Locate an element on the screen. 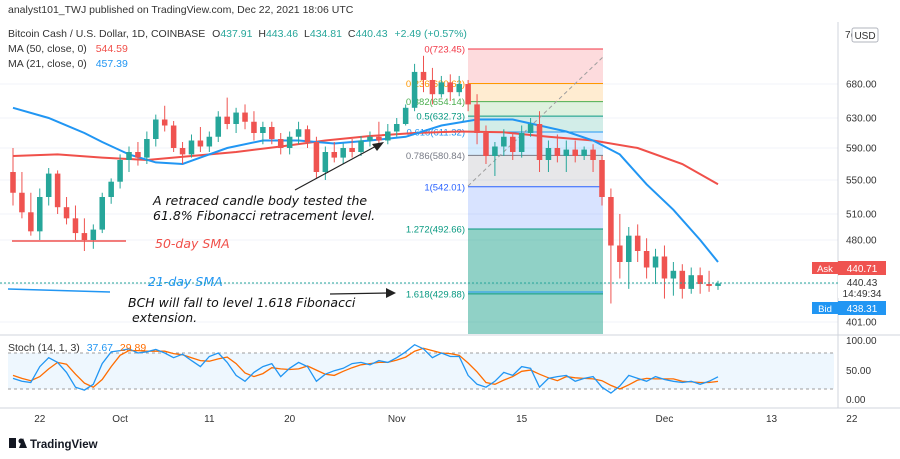  price-tick-label: 590.00 is located at coordinates (861, 149).